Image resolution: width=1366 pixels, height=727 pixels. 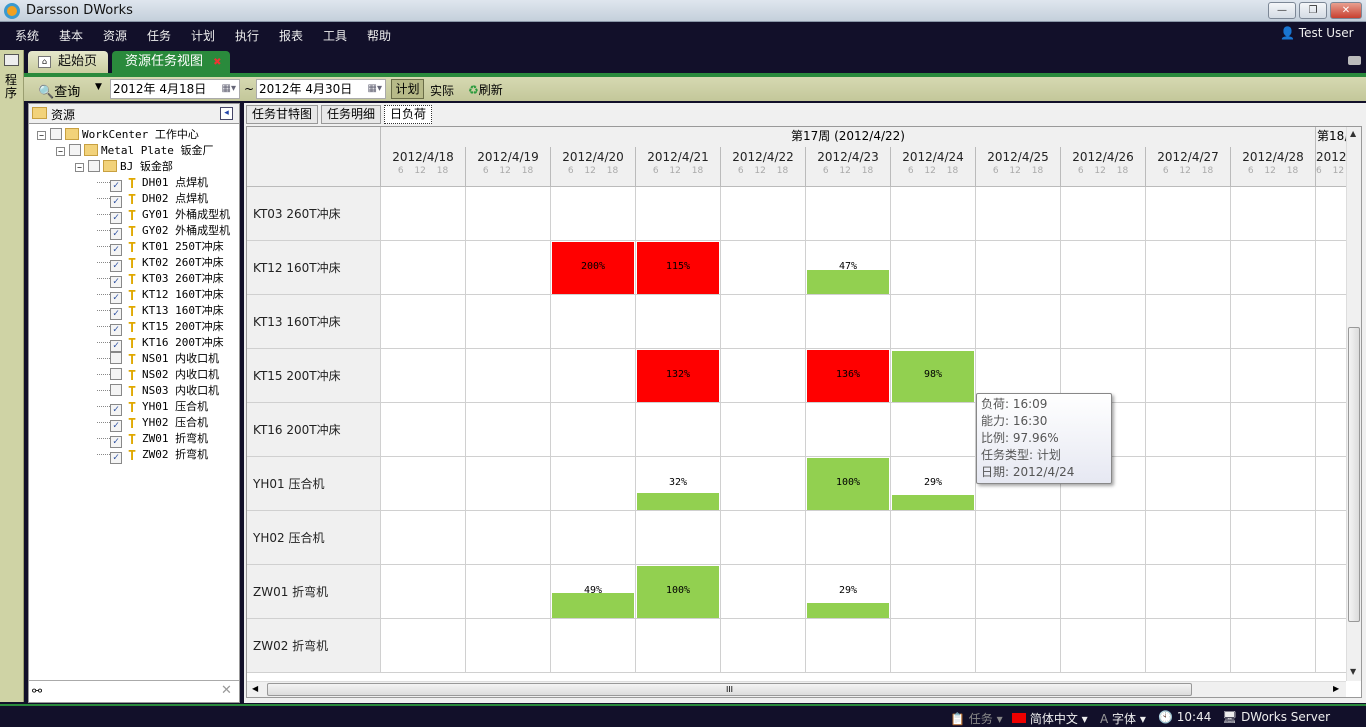 I want to click on tree-node: ✓ T ZW02 折弯机, so click(x=152, y=455).